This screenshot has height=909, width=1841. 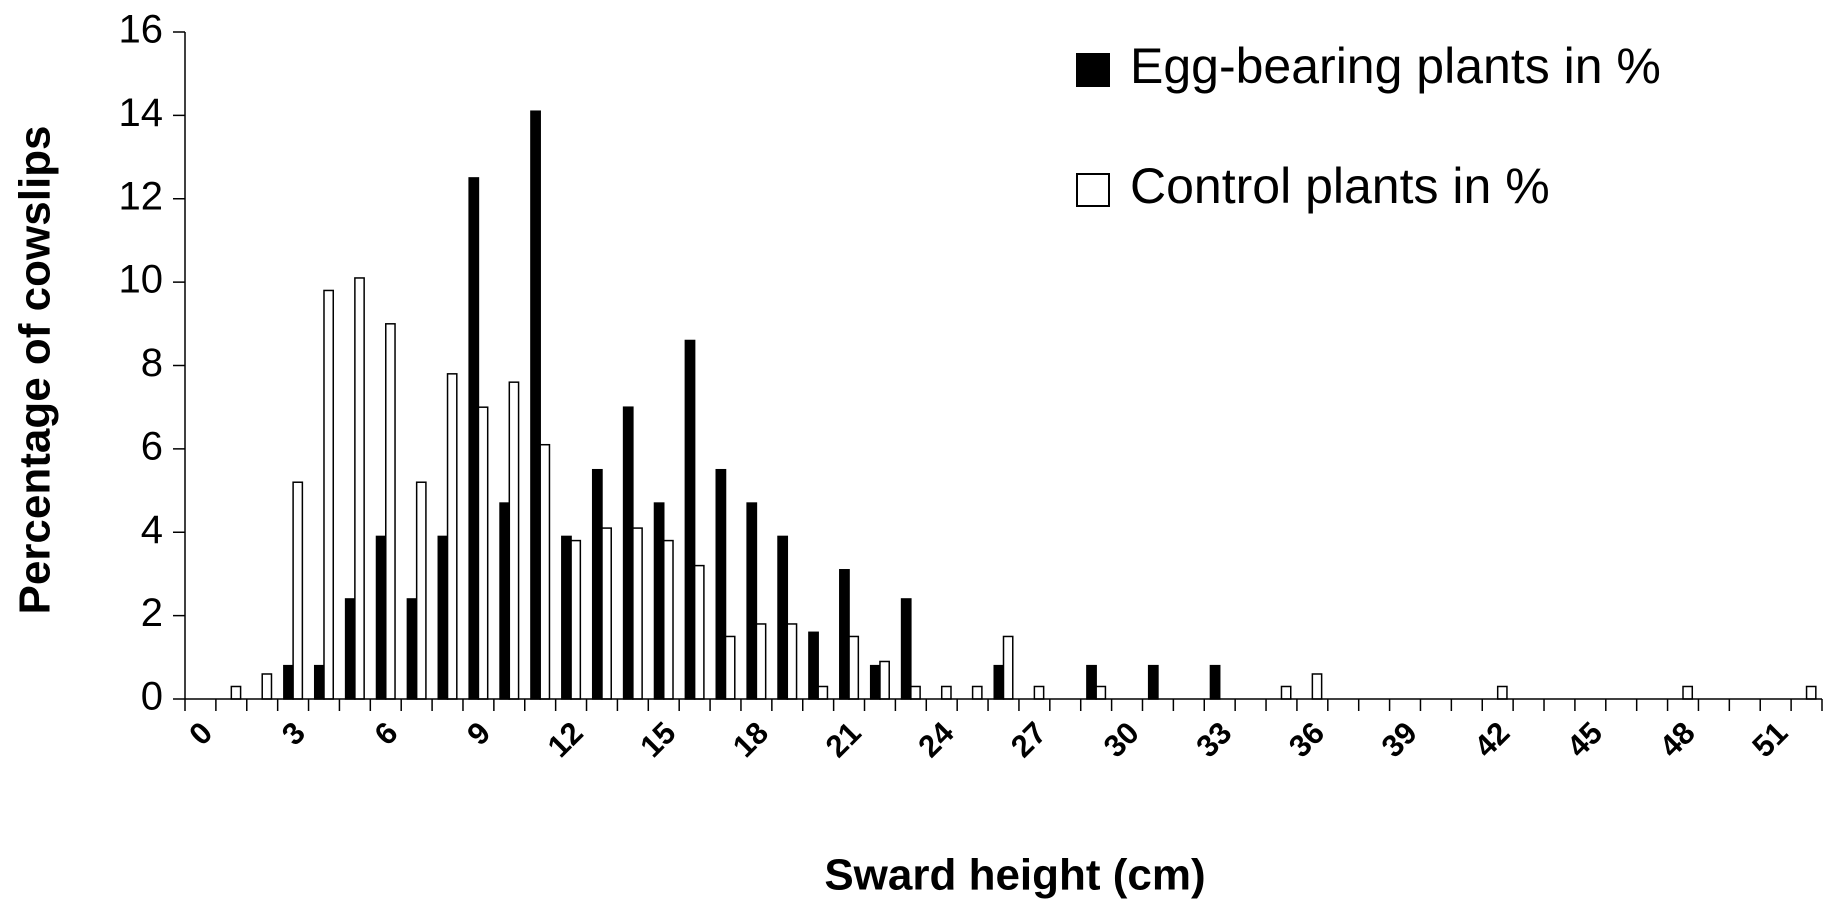 I want to click on x-axis-label: Sward height (cm), so click(x=1014, y=875).